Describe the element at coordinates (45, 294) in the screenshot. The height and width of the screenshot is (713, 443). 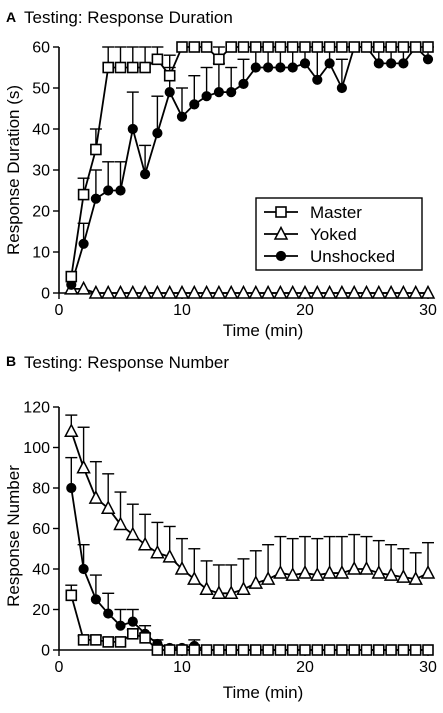
I see `panel-a-y-tick-label: 0` at that location.